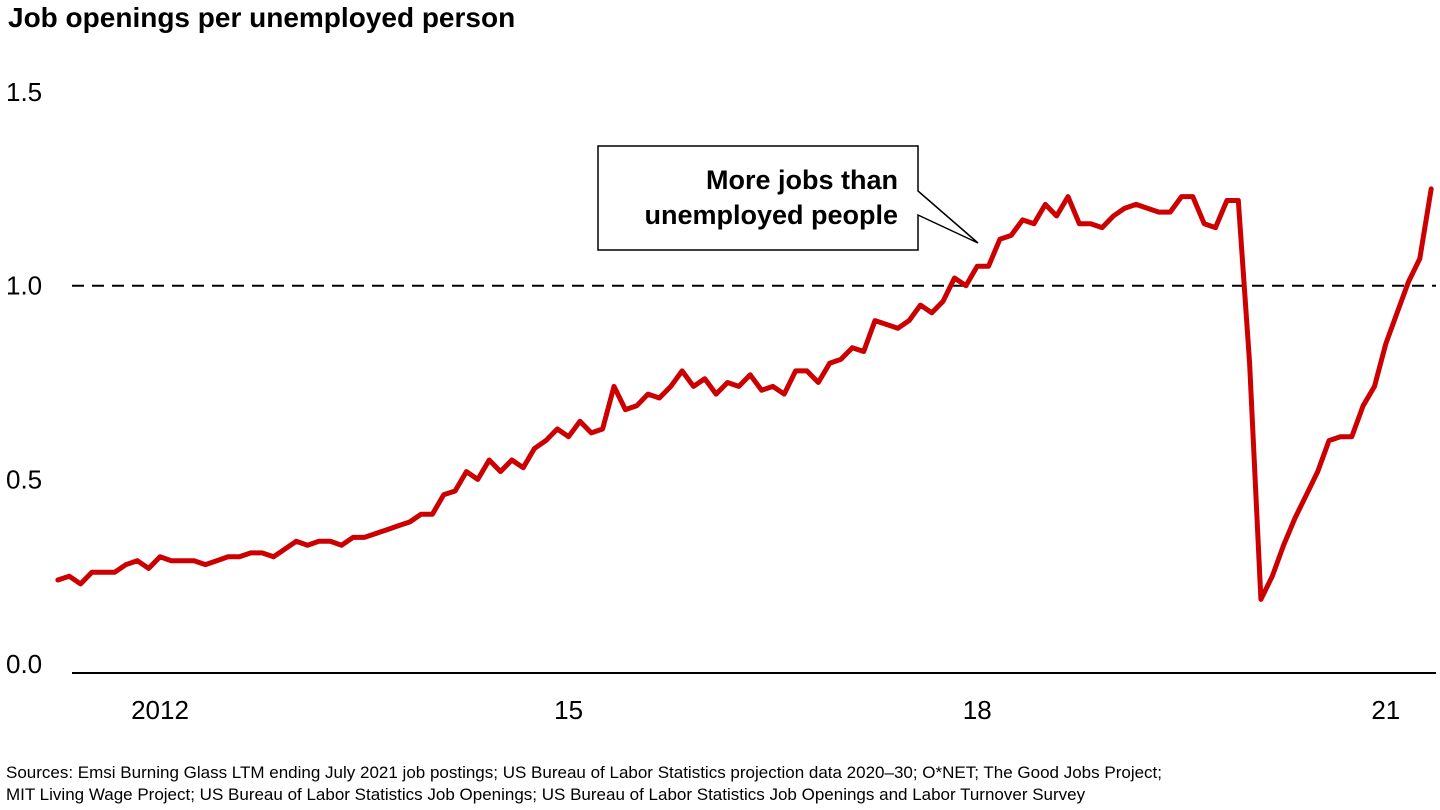 This screenshot has height=810, width=1440. What do you see at coordinates (1385, 710) in the screenshot?
I see `x-tick-label: 21` at bounding box center [1385, 710].